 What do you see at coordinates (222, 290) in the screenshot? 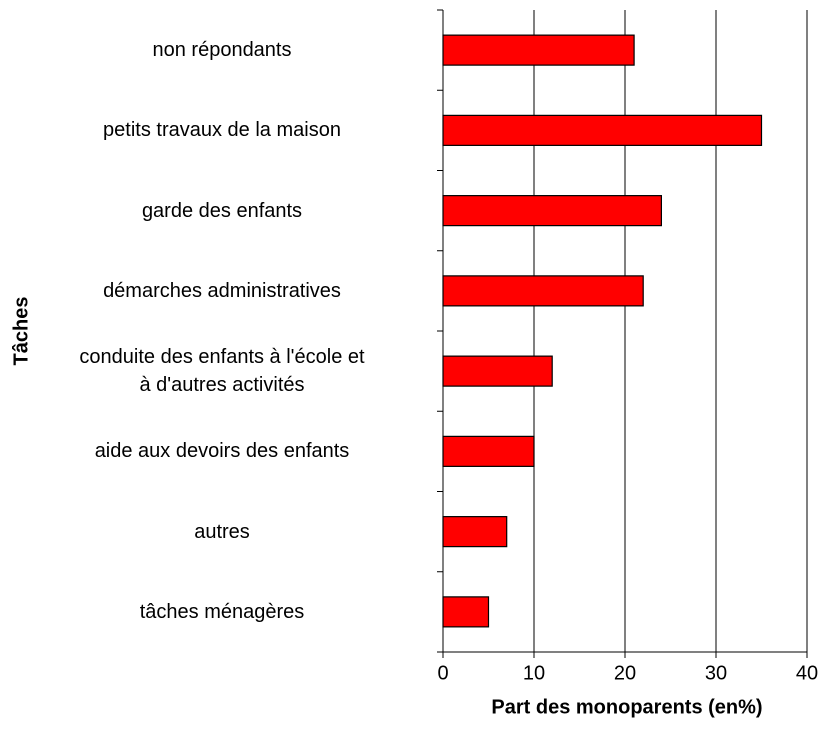
I see `y-tick-label: démarches administratives` at bounding box center [222, 290].